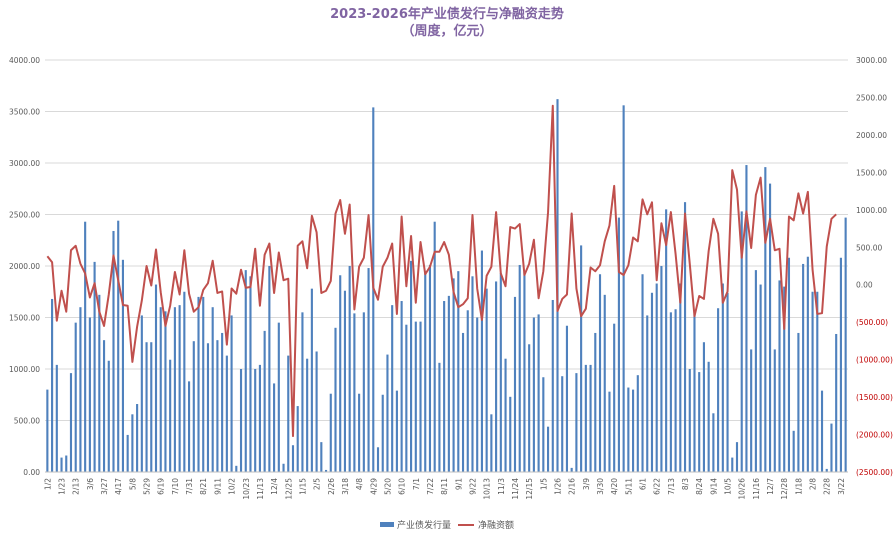  I want to click on left-axis-tick-label: 2500.00, so click(24, 215).